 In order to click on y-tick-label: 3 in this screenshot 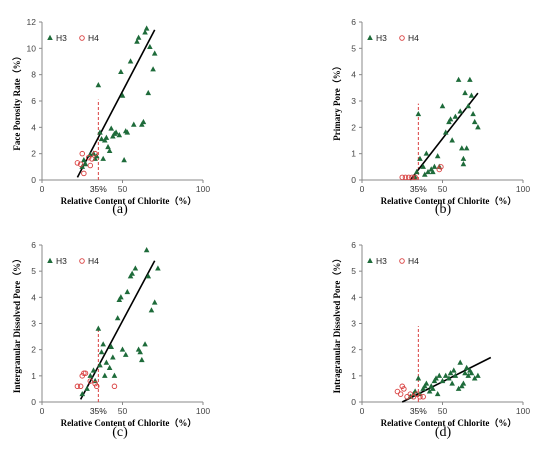, I will do `click(353, 324)`.